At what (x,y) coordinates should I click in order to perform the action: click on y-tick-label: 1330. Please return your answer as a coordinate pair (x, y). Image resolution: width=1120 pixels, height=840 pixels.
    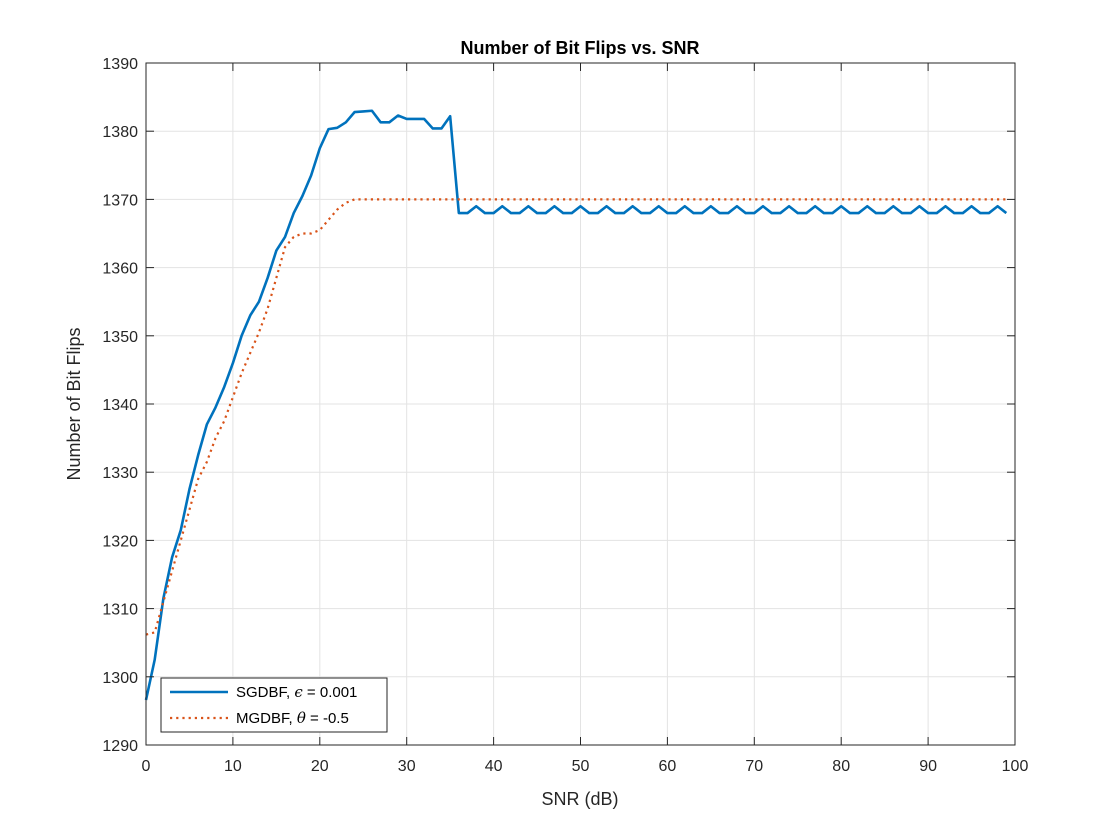
    Looking at the image, I should click on (120, 473).